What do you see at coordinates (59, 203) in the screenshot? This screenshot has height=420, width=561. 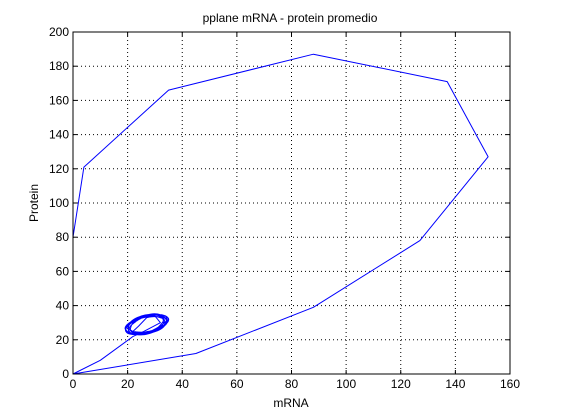 I see `y-tick-label: 100` at bounding box center [59, 203].